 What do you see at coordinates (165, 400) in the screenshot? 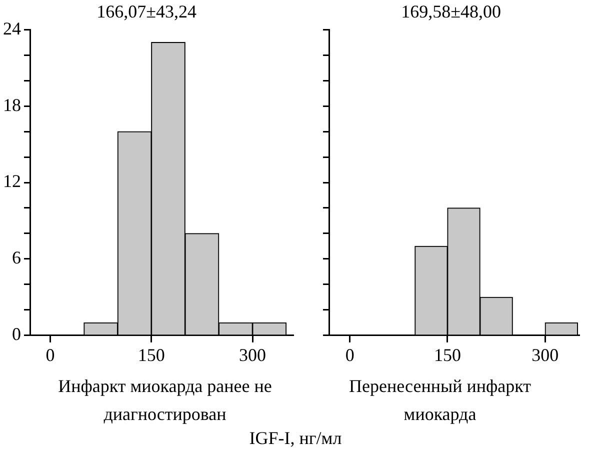
I see `x-axis-title: Инфаркт миокарда ранее не диагностирован` at bounding box center [165, 400].